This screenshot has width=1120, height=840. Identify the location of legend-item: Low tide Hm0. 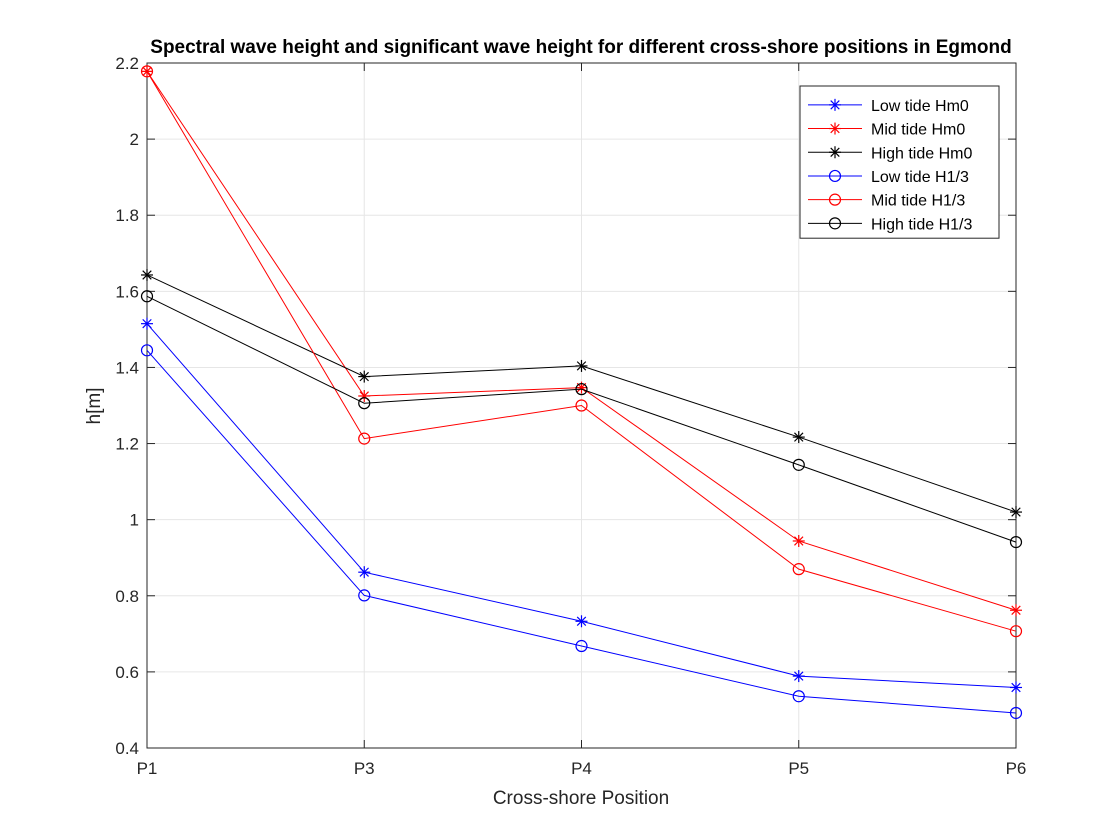
(888, 106).